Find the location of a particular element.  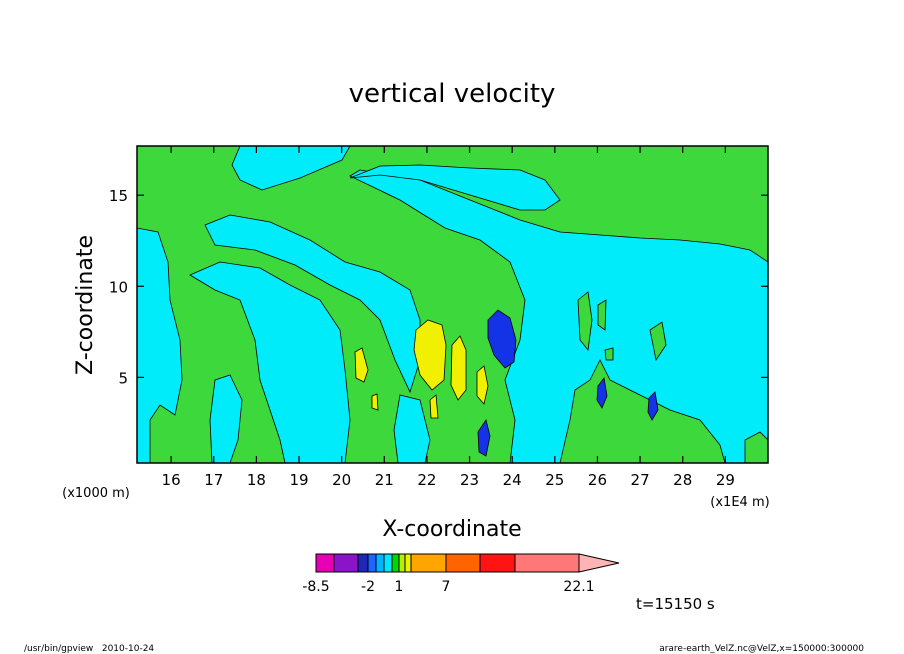

region-green-blob2 is located at coordinates (585, 321).